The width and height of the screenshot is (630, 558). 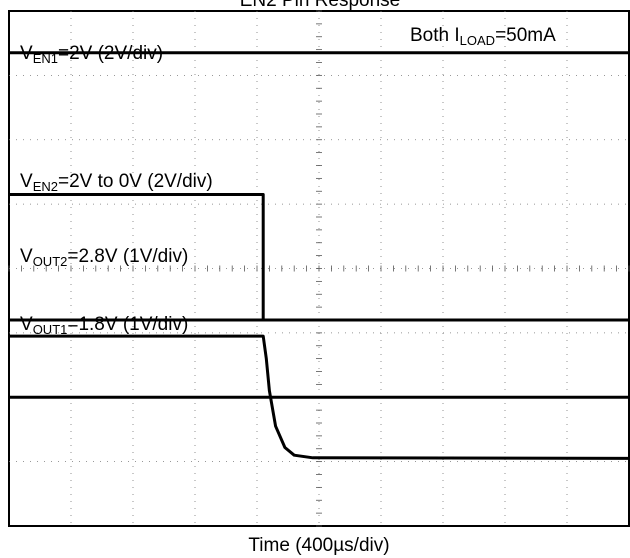 I want to click on x-axis-label: Time (400µs/div), so click(x=318, y=545).